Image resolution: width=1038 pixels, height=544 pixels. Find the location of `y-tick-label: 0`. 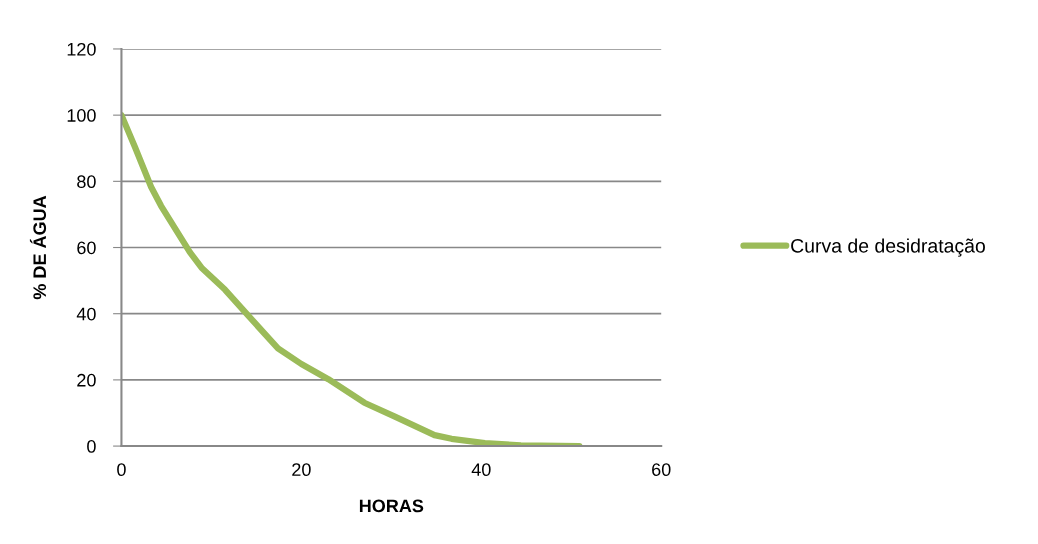

y-tick-label: 0 is located at coordinates (91, 446).